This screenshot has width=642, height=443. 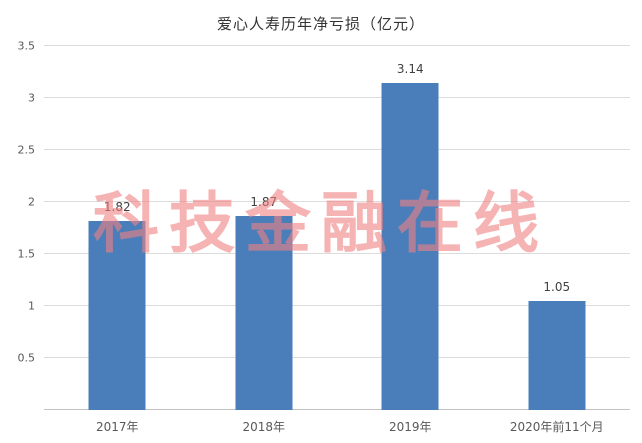 What do you see at coordinates (556, 427) in the screenshot?
I see `x-axis-category-label: 2020年前11个月` at bounding box center [556, 427].